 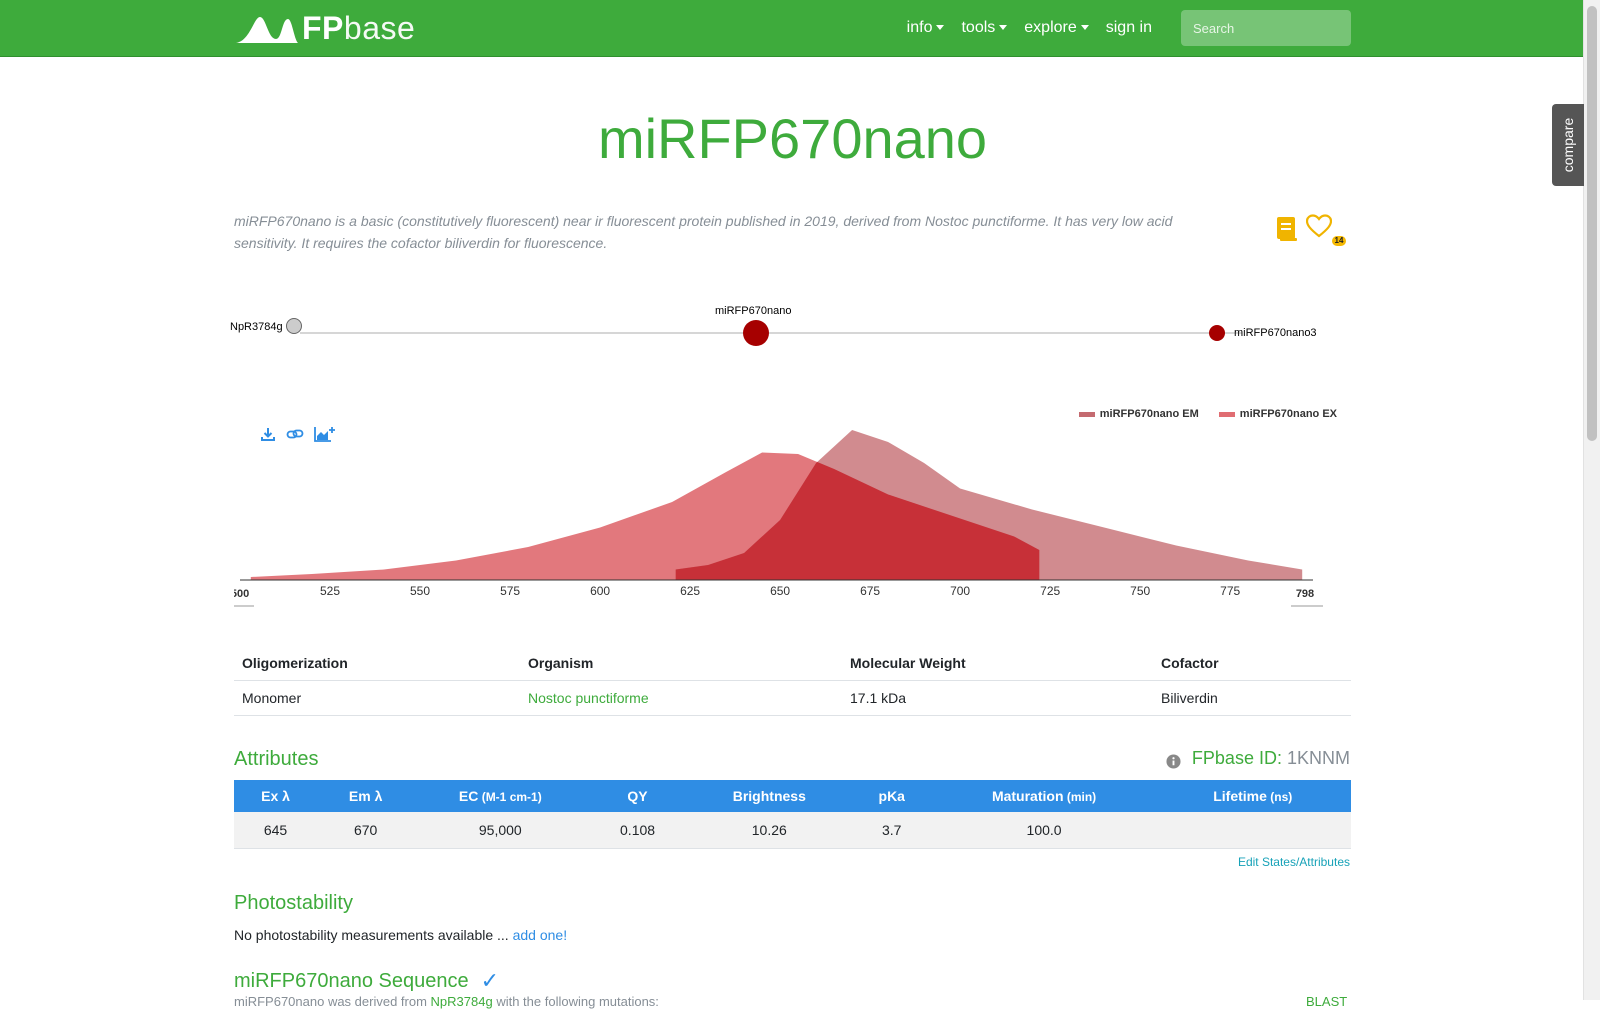 What do you see at coordinates (1339, 241) in the screenshot?
I see `favorite-count-badge: 14` at bounding box center [1339, 241].